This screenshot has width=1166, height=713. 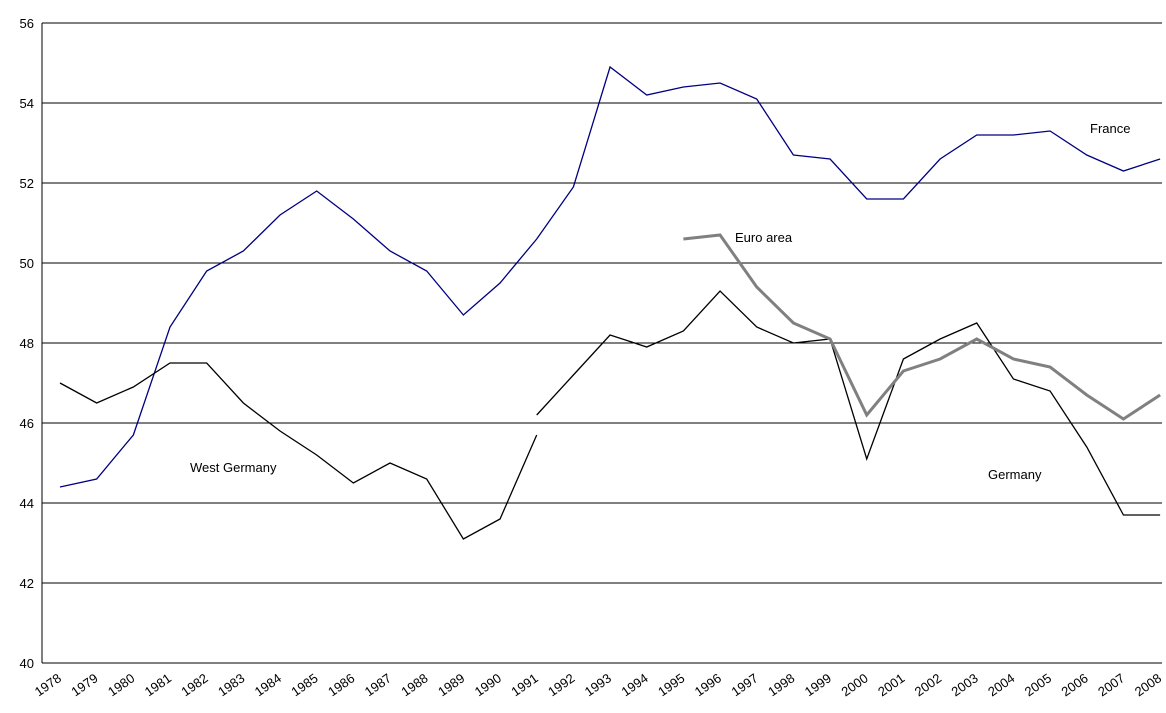 I want to click on x-tick-label: 2005, so click(x=1038, y=684).